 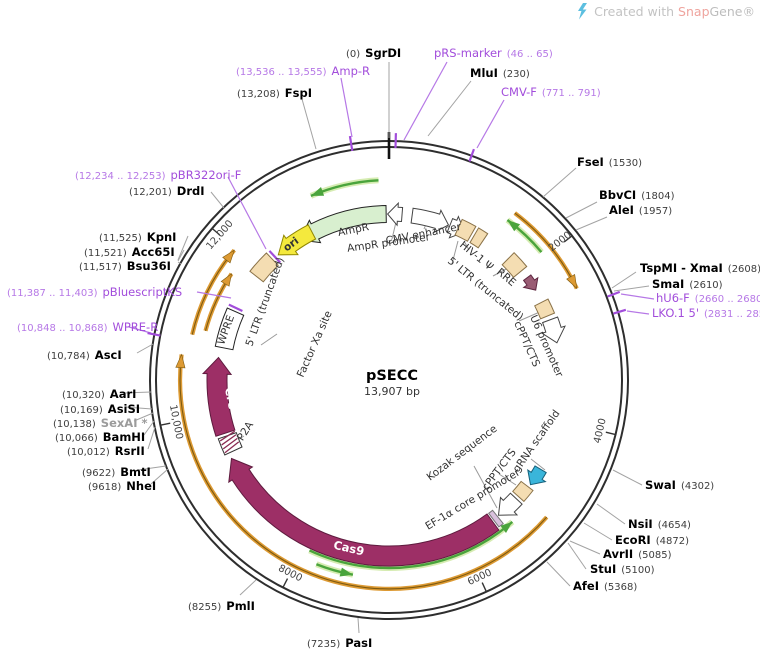 What do you see at coordinates (479, 238) in the screenshot?
I see `feature-hiv-psi-box` at bounding box center [479, 238].